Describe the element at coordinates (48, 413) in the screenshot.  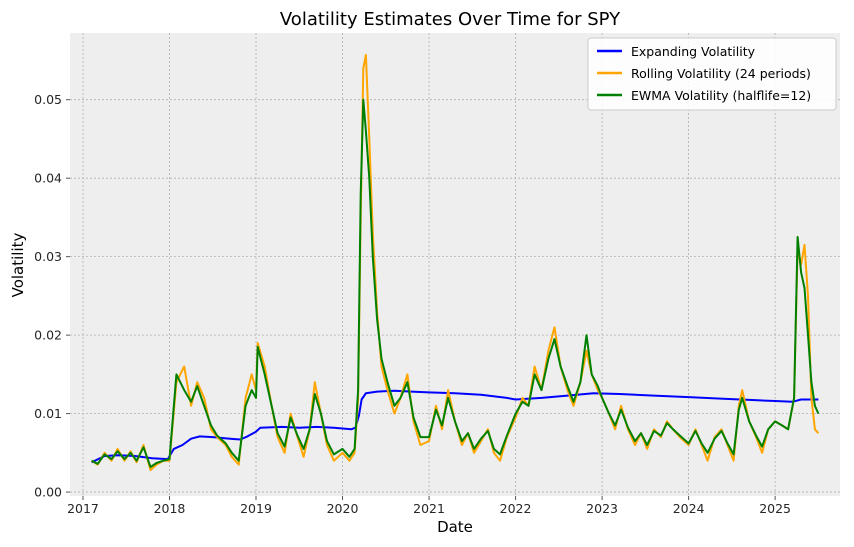
I see `y-tick-label: 0.01` at that location.